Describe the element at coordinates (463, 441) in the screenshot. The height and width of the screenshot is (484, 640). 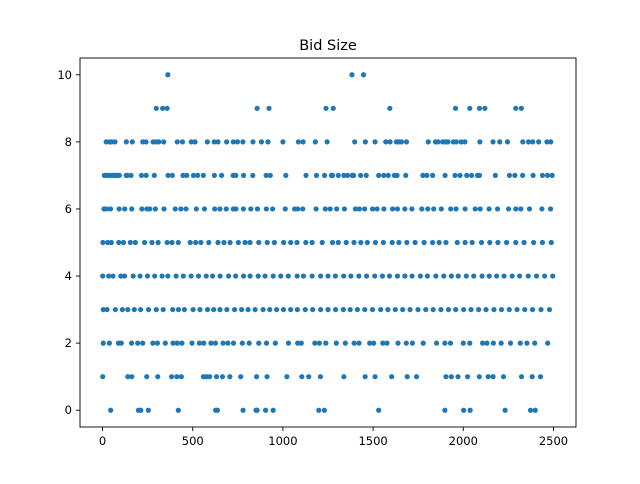
I see `x-tick-label: 2000` at that location.